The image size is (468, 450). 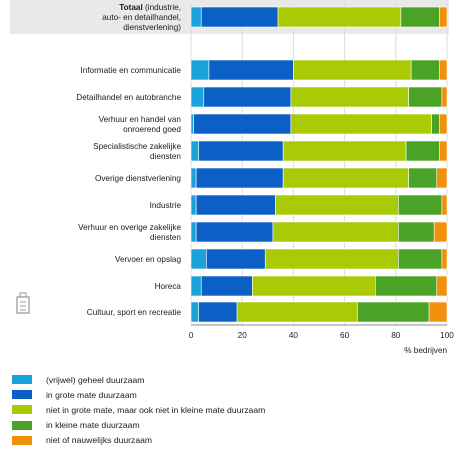 I want to click on x-tick-label: 40, so click(x=294, y=335).